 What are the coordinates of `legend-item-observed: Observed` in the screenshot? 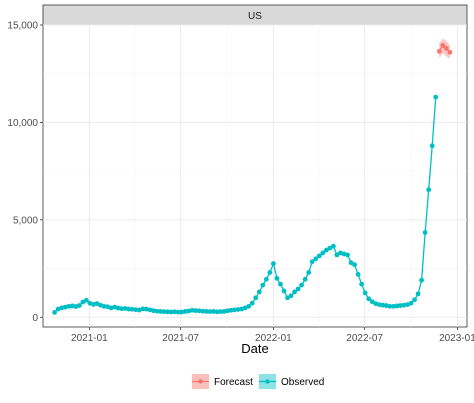 It's located at (291, 381).